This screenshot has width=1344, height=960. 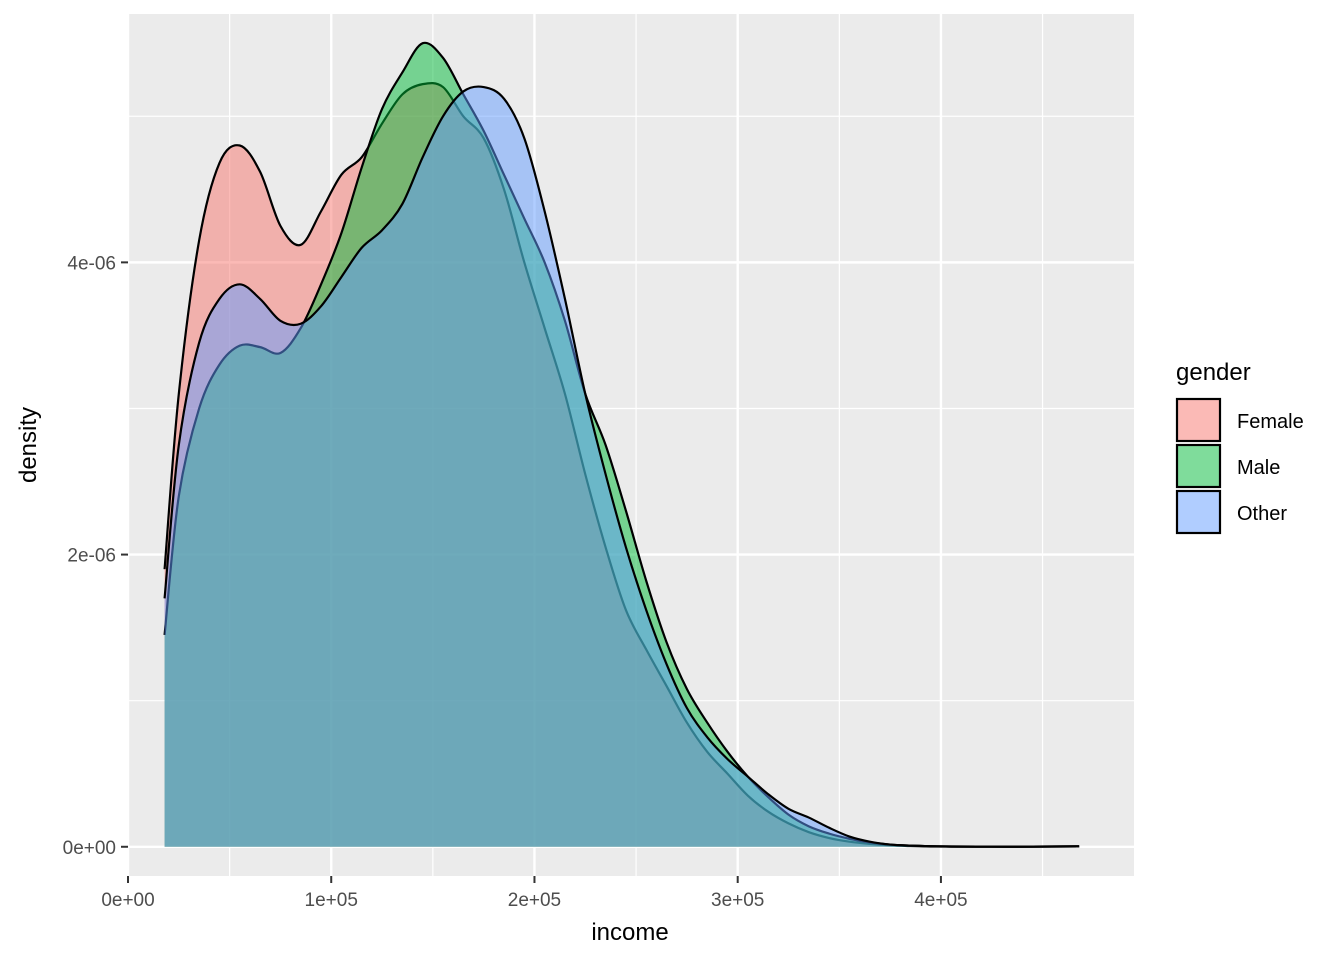 I want to click on y-axis-title: density, so click(x=28, y=445).